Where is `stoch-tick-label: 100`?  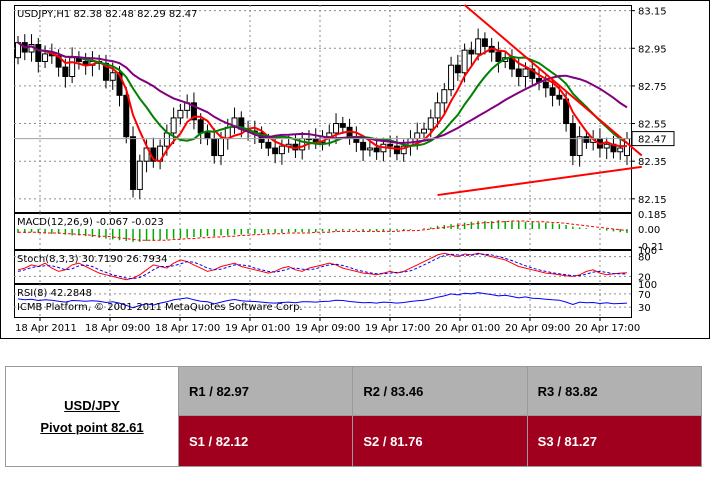
stoch-tick-label: 100 is located at coordinates (647, 251).